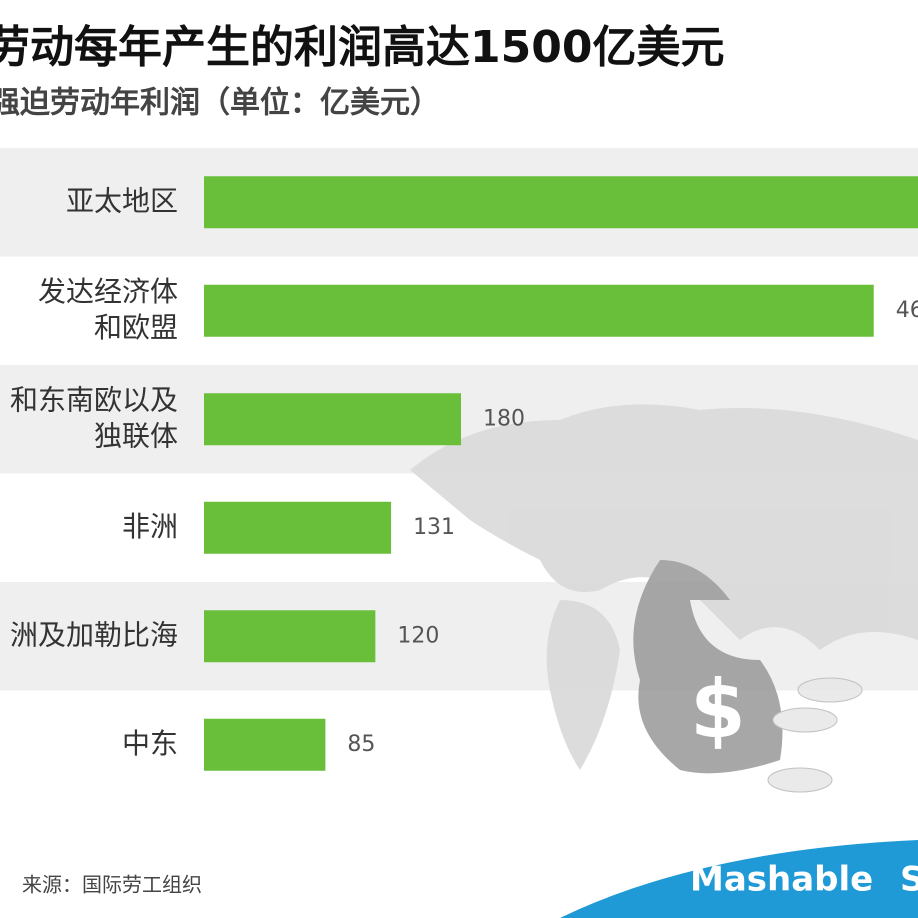  What do you see at coordinates (122, 200) in the screenshot?
I see `y-tick-label: 亚太地区` at bounding box center [122, 200].